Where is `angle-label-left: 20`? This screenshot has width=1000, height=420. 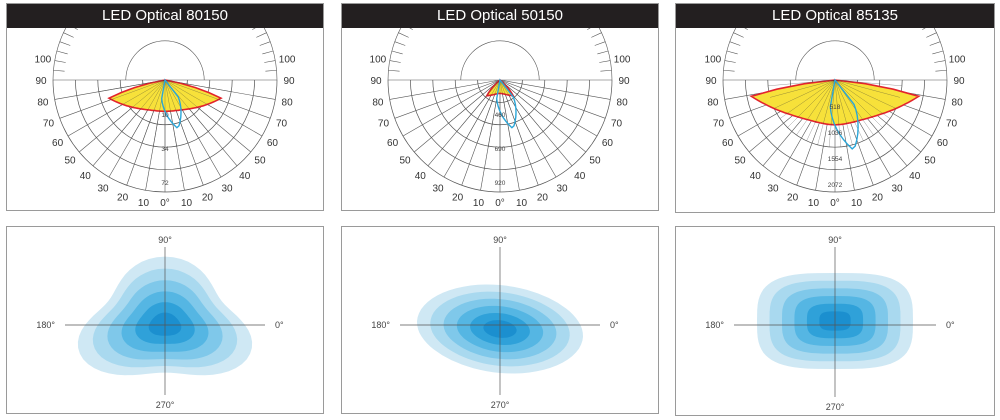 angle-label-left: 20 is located at coordinates (123, 198).